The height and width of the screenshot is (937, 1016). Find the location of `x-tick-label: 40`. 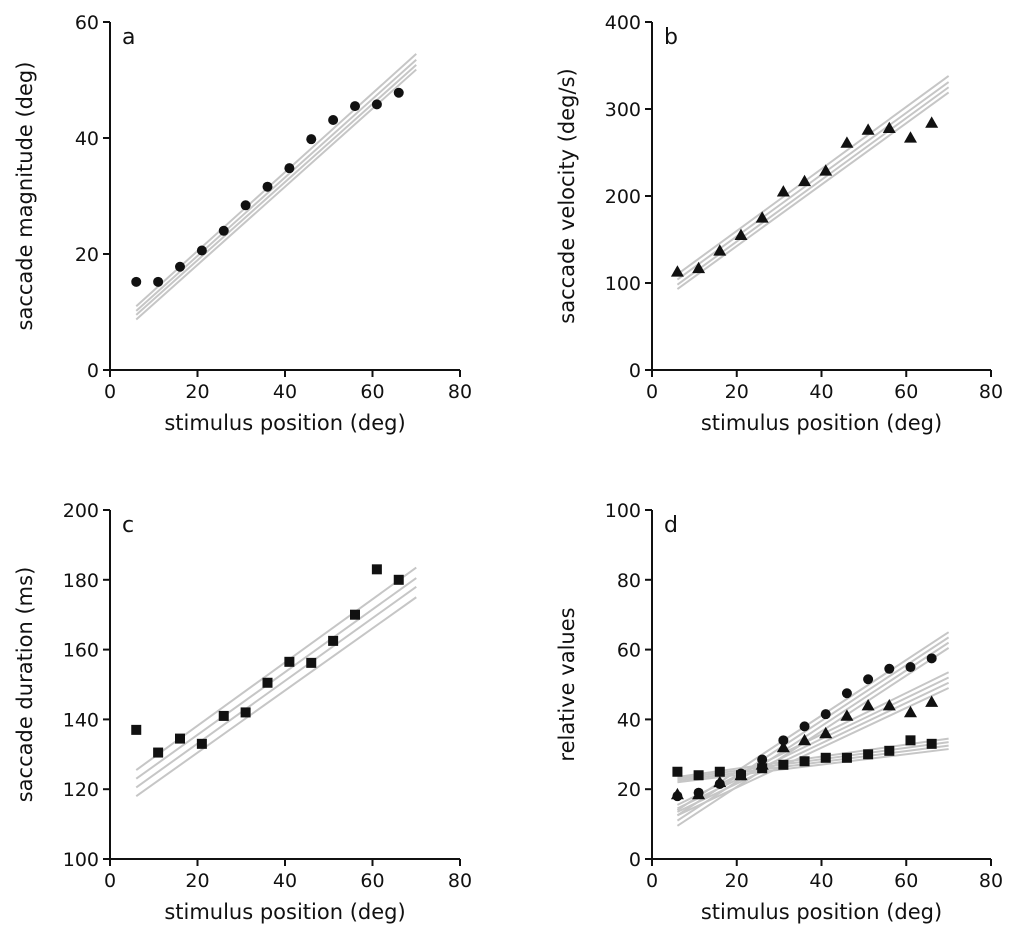

x-tick-label: 40 is located at coordinates (821, 881).